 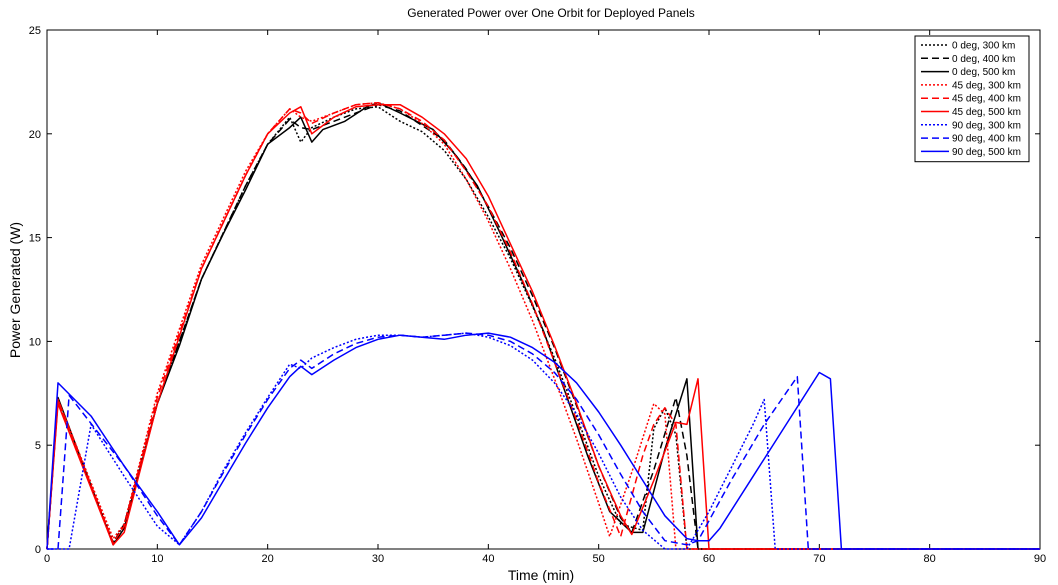 What do you see at coordinates (268, 559) in the screenshot?
I see `x-tick-label: 20` at bounding box center [268, 559].